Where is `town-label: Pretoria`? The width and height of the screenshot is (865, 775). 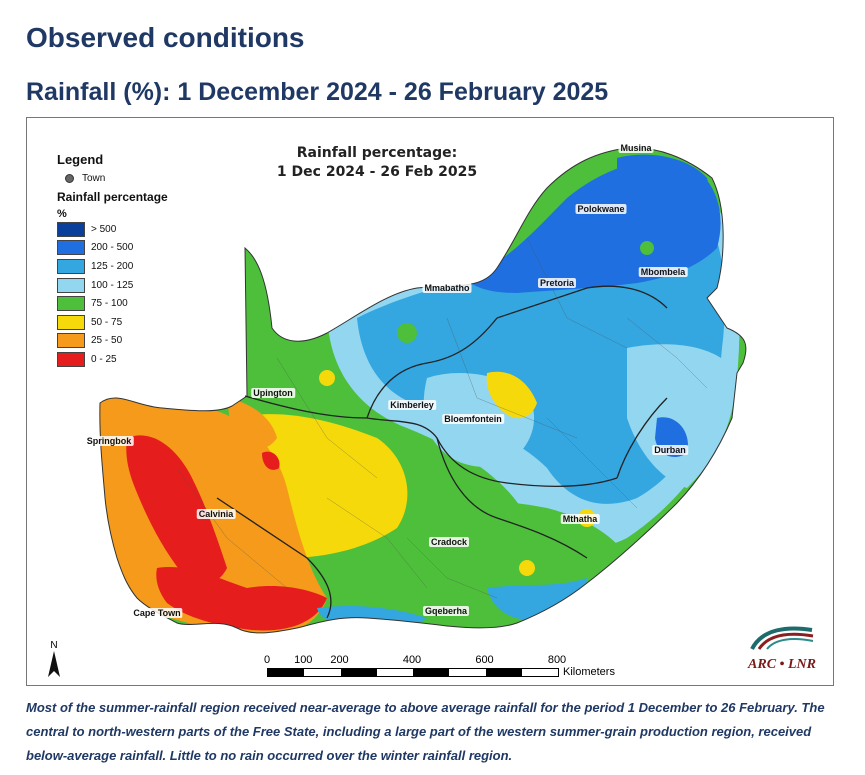
town-label: Pretoria is located at coordinates (557, 283).